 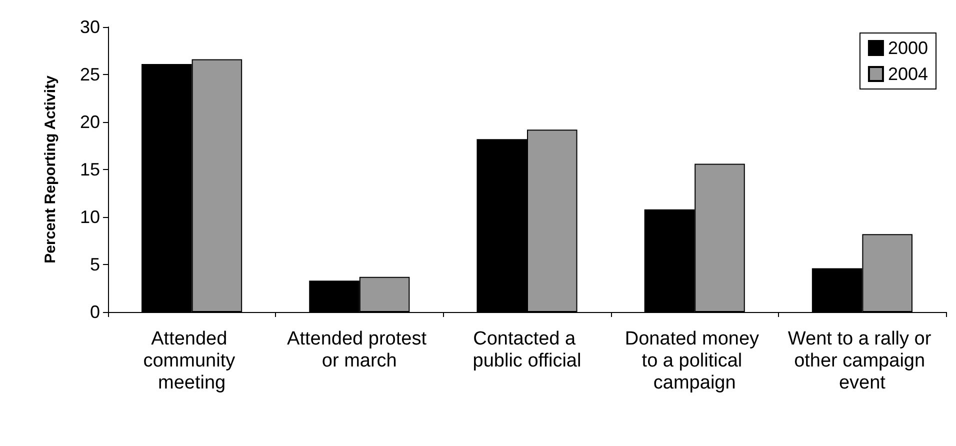 What do you see at coordinates (90, 27) in the screenshot?
I see `y-tick-label: 30` at bounding box center [90, 27].